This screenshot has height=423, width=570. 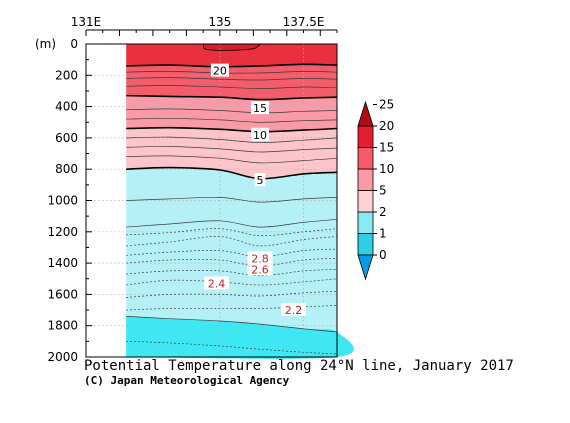 I want to click on colorbar-arrow-bottom, so click(x=365, y=267).